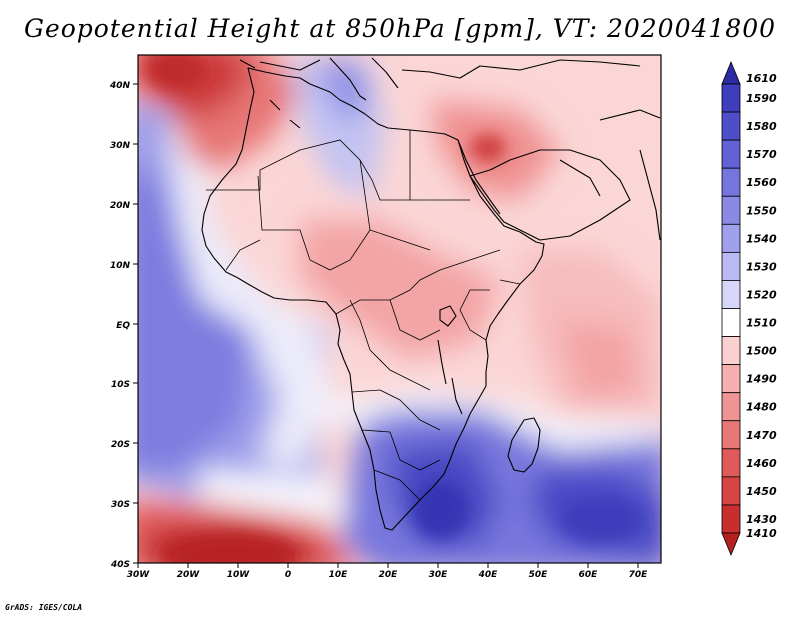 The width and height of the screenshot is (800, 618). What do you see at coordinates (761, 435) in the screenshot?
I see `colorbar-label: 1470` at bounding box center [761, 435].